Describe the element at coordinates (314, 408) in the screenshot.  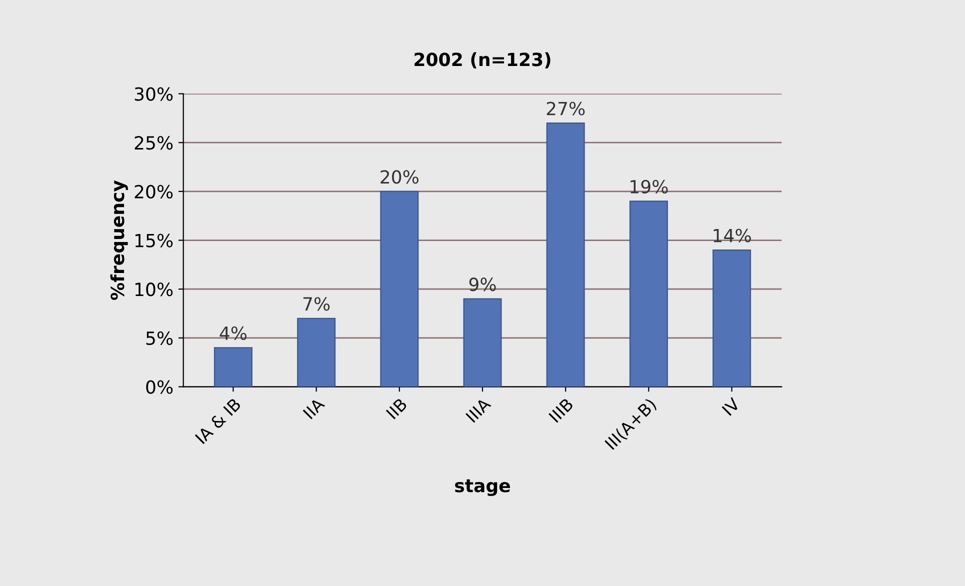
I see `x-tick-label: IIA` at that location.